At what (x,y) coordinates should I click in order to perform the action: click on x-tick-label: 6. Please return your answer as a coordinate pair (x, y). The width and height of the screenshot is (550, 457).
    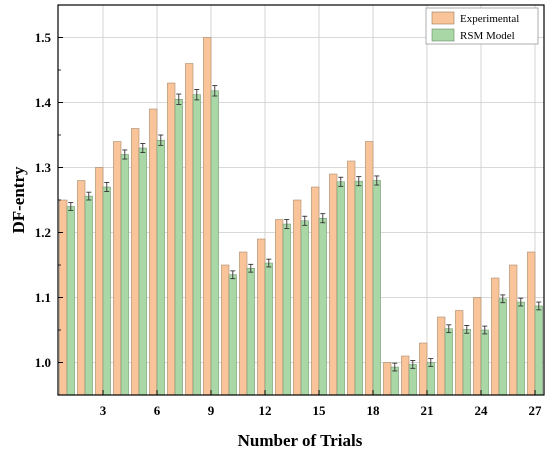
    Looking at the image, I should click on (157, 410).